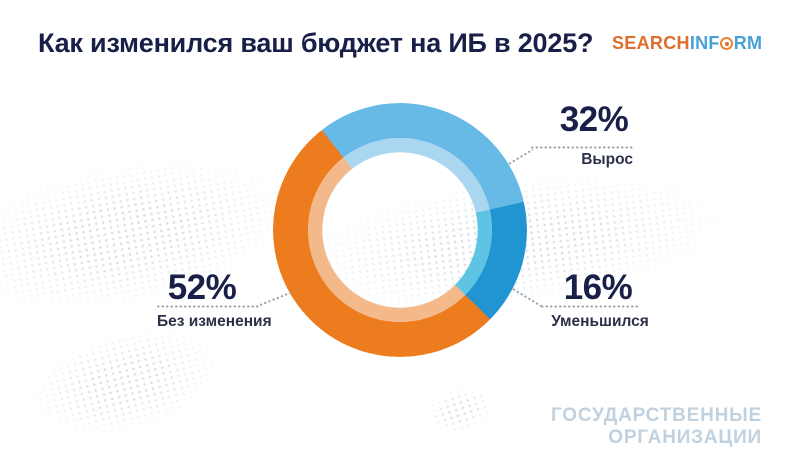 The width and height of the screenshot is (800, 449). I want to click on logo-inform-text: INF, so click(704, 43).